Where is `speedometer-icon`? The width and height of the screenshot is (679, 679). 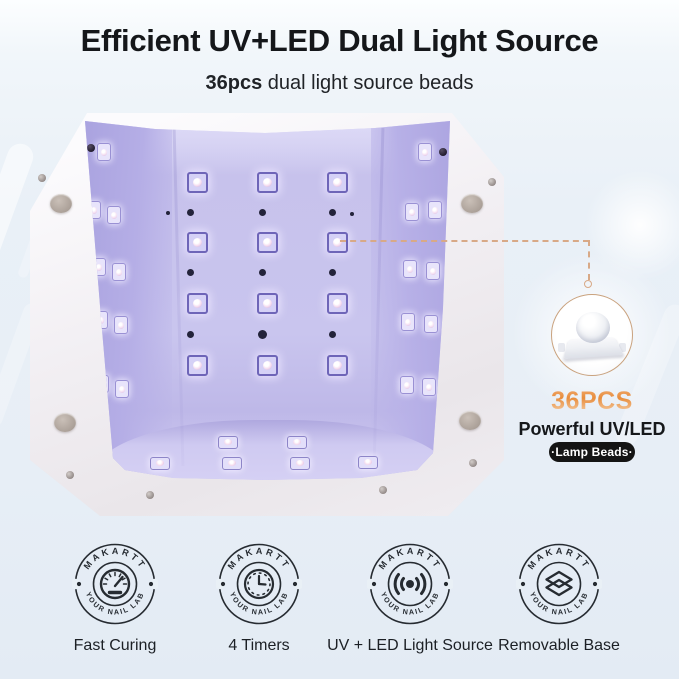 speedometer-icon is located at coordinates (115, 584).